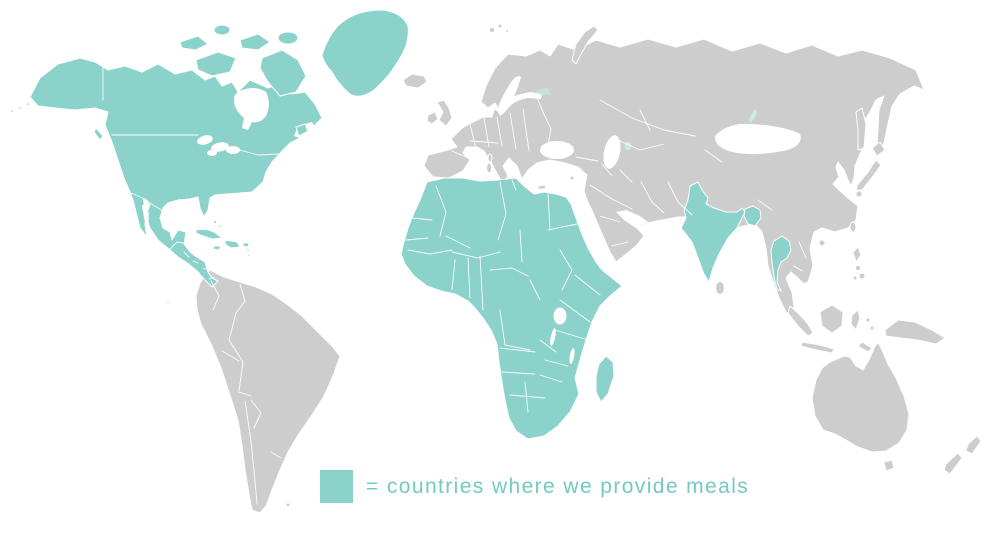 This screenshot has height=537, width=1000. What do you see at coordinates (868, 175) in the screenshot?
I see `japan-honshu` at bounding box center [868, 175].